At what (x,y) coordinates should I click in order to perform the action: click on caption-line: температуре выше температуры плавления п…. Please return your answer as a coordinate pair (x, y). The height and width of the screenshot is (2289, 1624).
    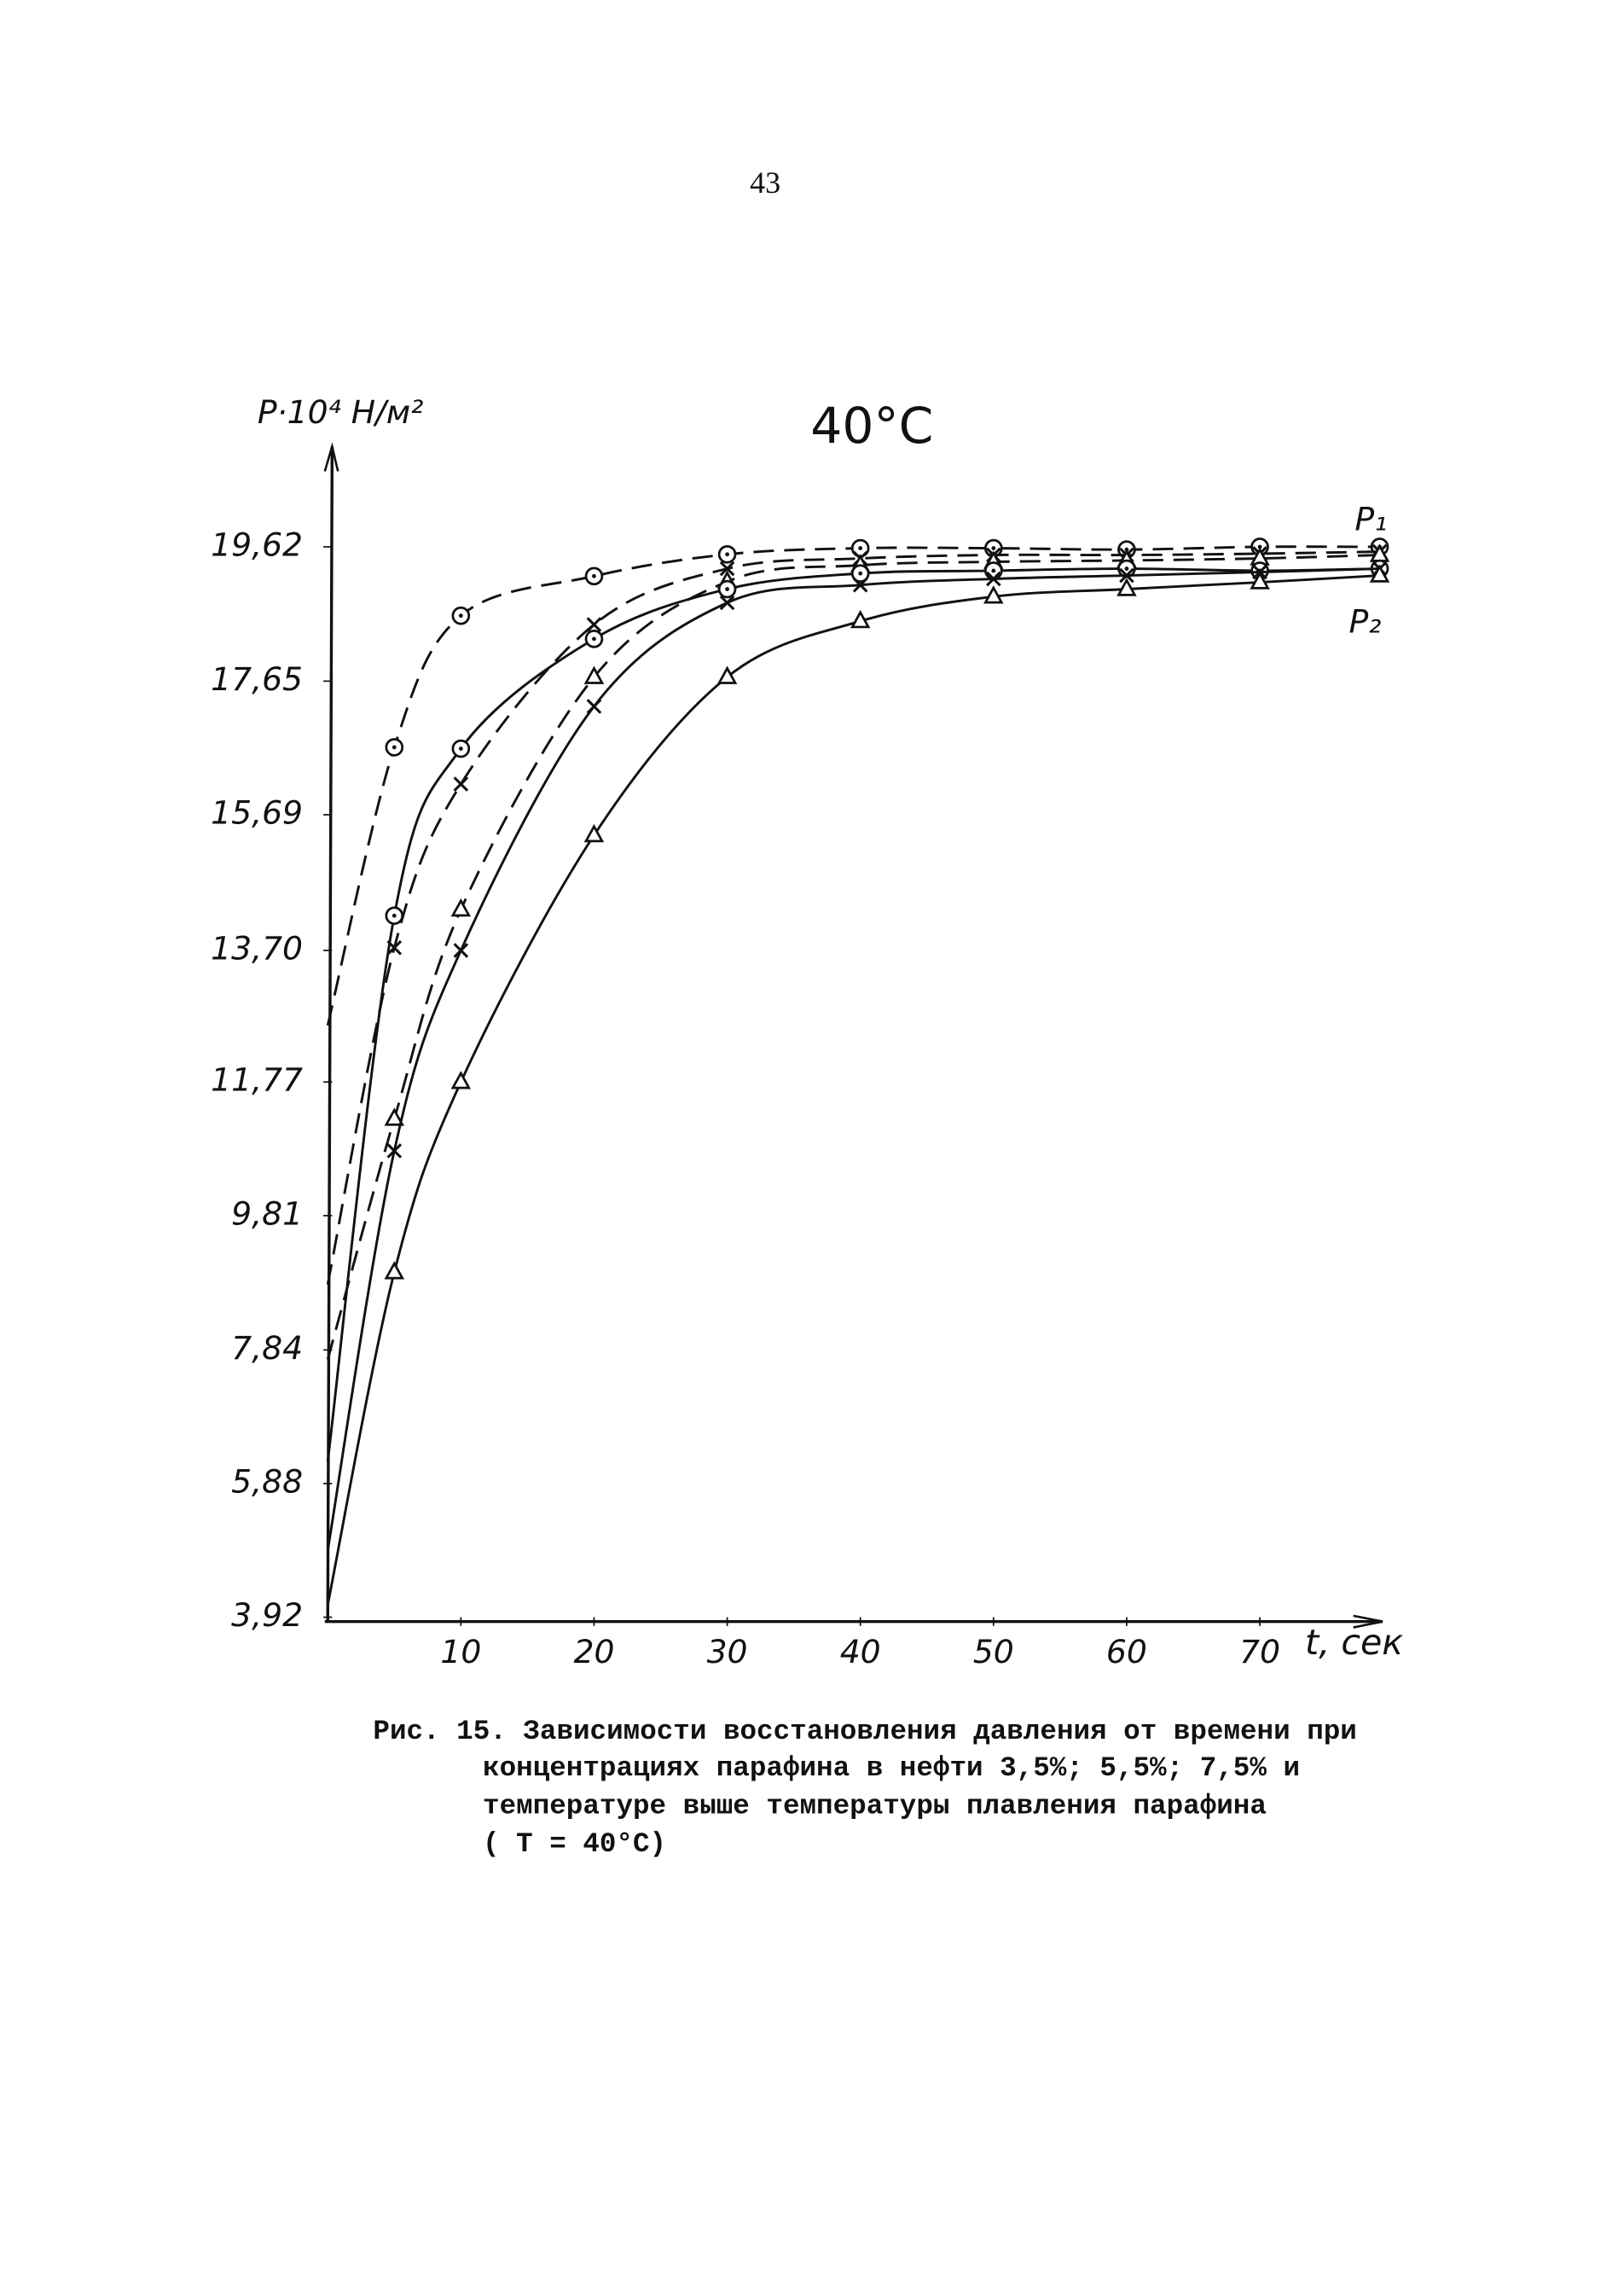
    Looking at the image, I should click on (875, 1805).